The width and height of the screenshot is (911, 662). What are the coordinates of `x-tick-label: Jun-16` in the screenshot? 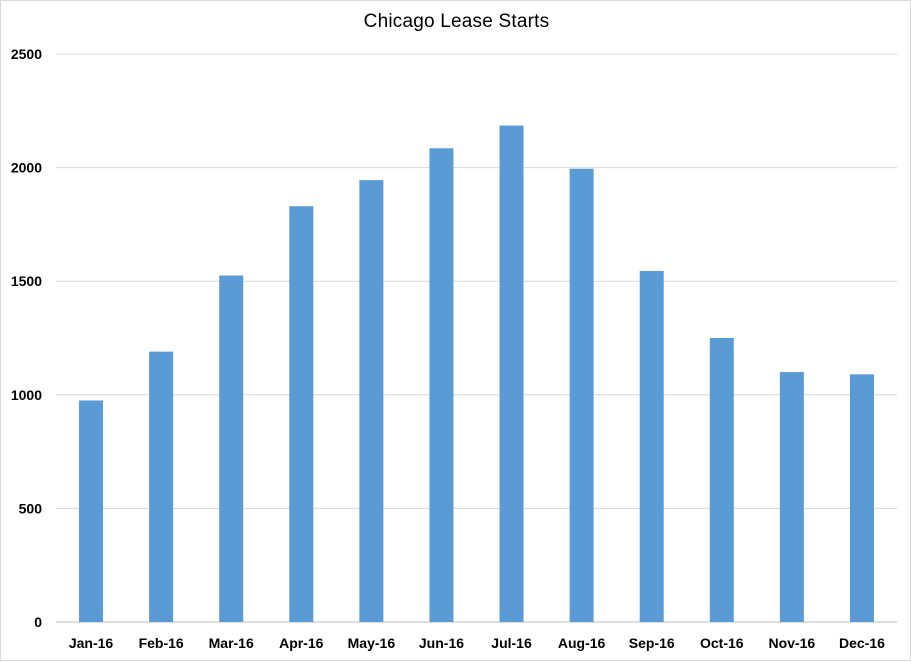 It's located at (441, 643).